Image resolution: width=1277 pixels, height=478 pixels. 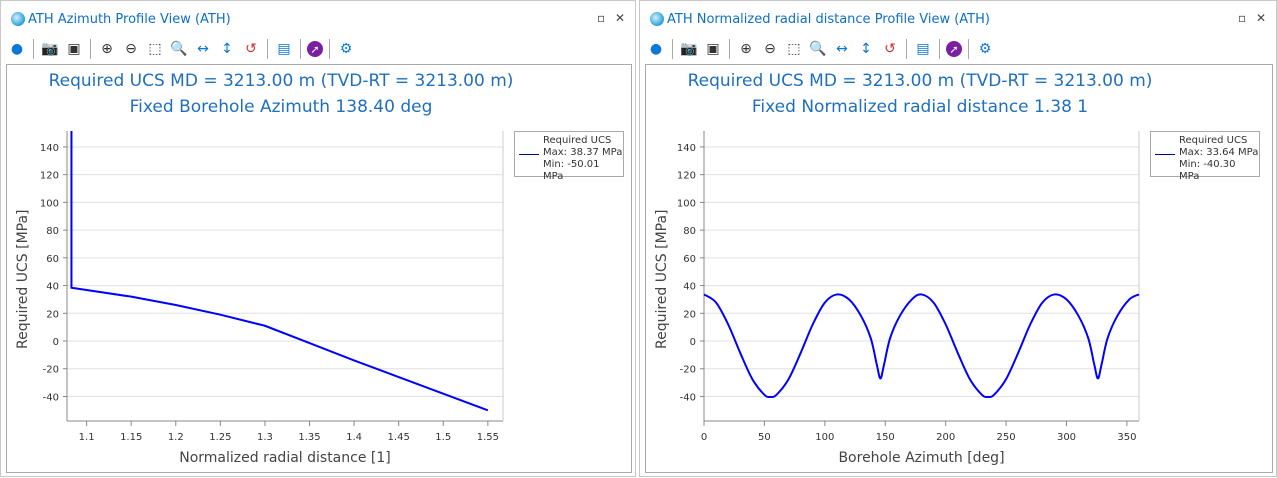 What do you see at coordinates (920, 107) in the screenshot?
I see `chart-title-line2: Fixed Normalized radial distance 1.38 1` at bounding box center [920, 107].